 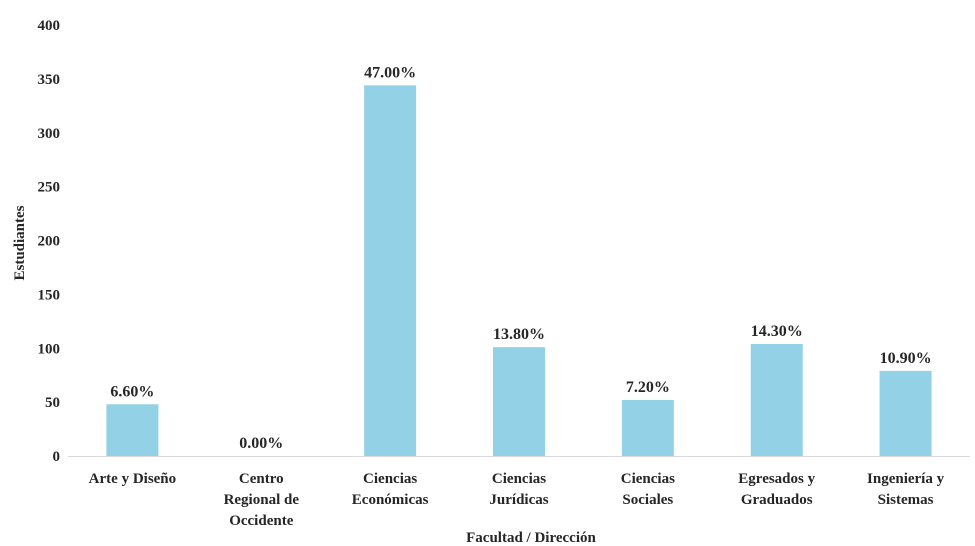 I want to click on y-tick-label: 200, so click(x=49, y=242).